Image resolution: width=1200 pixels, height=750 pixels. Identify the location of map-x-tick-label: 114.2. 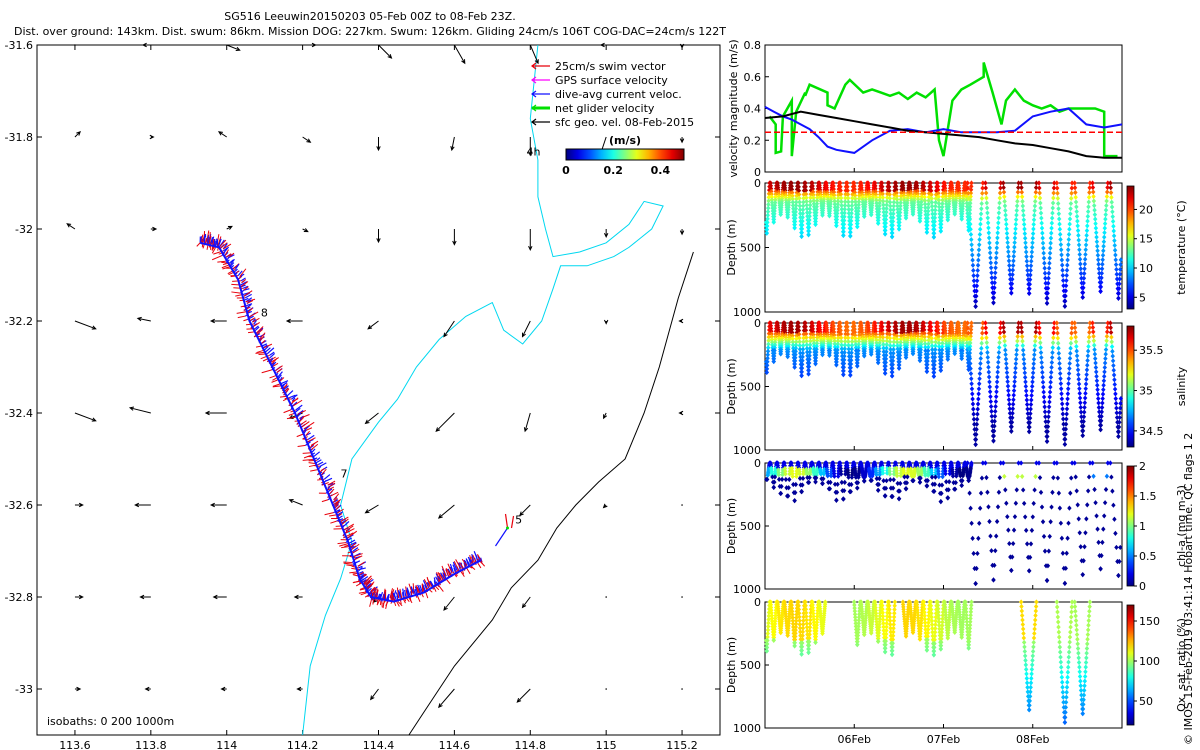
(303, 744).